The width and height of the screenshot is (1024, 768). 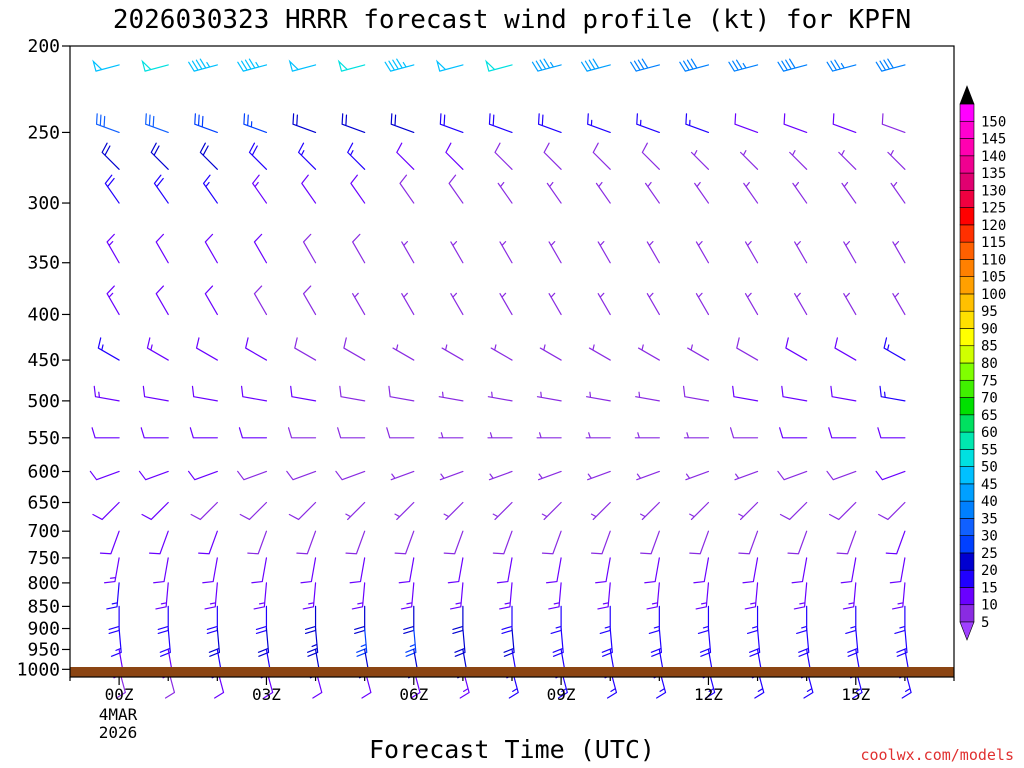 I want to click on x-axis-title: Forecast Time (UTC), so click(x=512, y=749).